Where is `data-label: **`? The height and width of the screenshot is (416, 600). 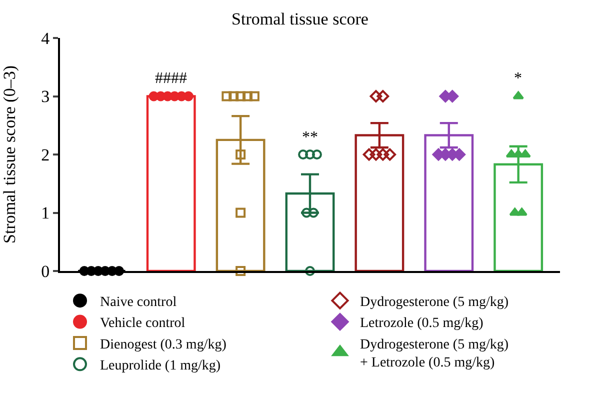 data-label: ** is located at coordinates (310, 137).